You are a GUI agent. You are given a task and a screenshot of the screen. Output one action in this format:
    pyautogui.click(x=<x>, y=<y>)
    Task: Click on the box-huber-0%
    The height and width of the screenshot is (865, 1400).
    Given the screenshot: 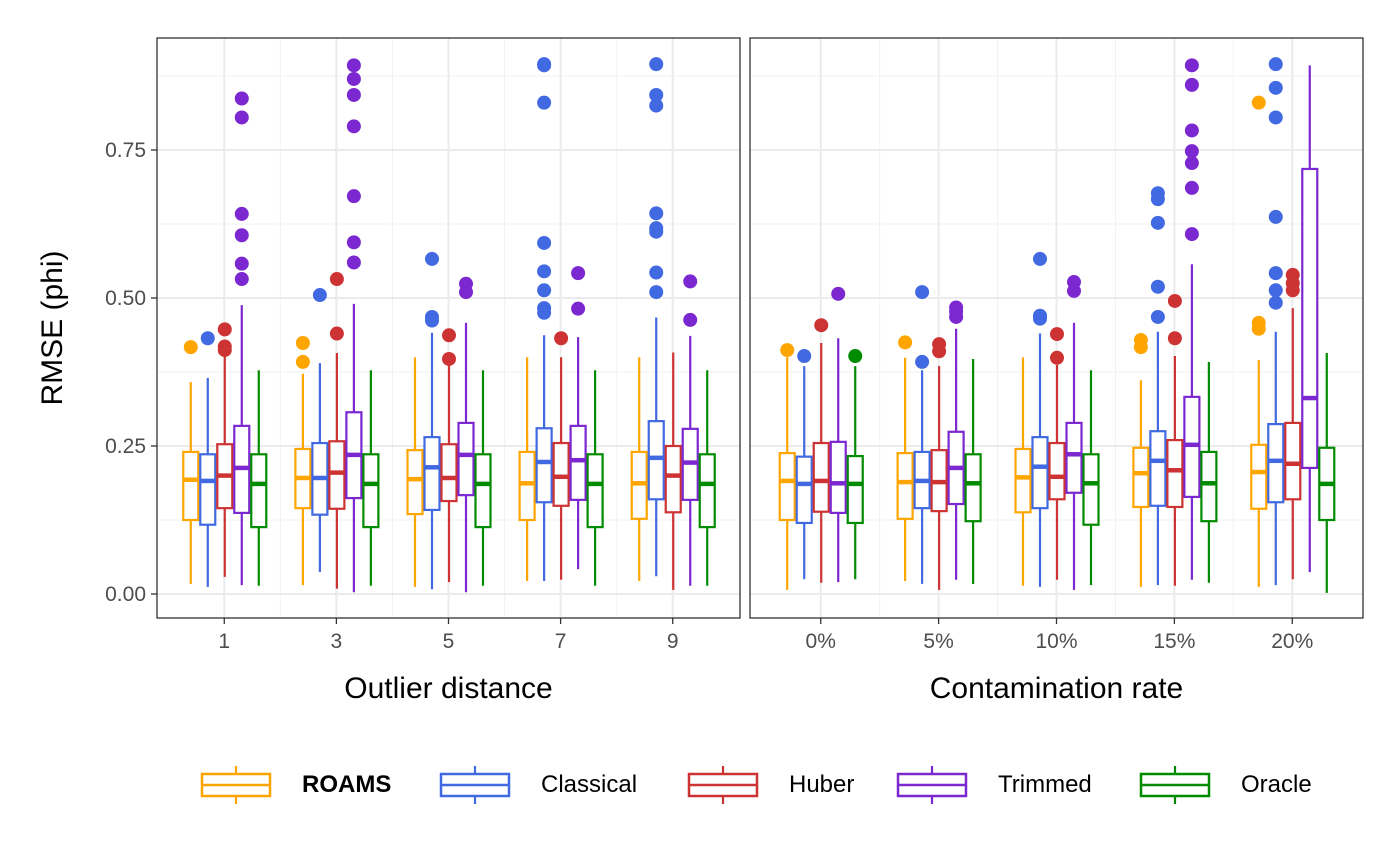 What is the action you would take?
    pyautogui.click(x=821, y=450)
    